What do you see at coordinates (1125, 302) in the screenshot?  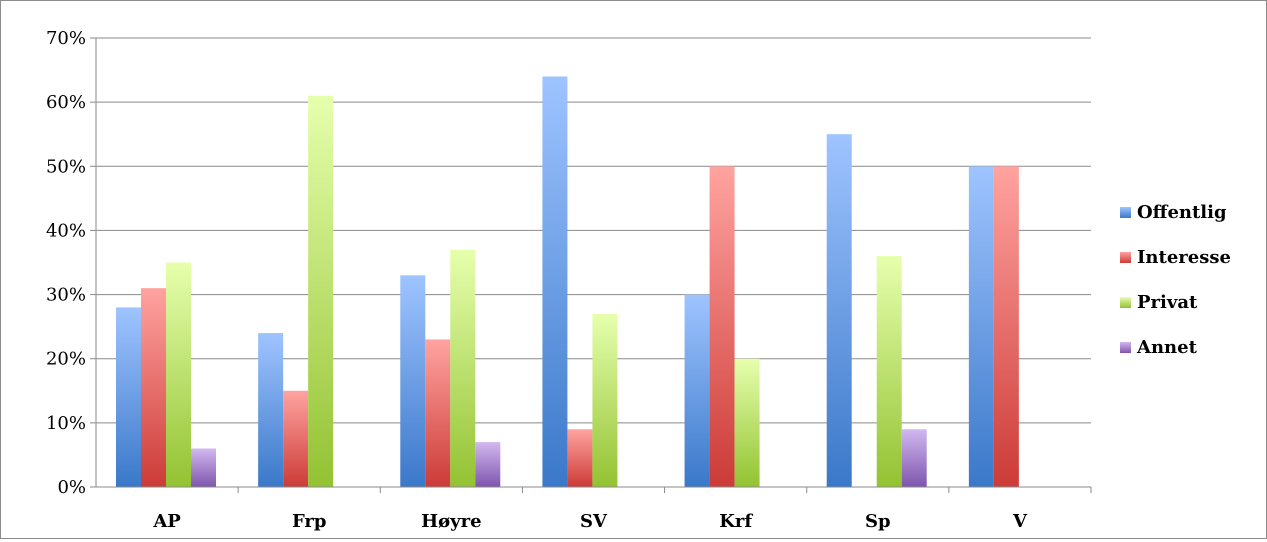 I see `legend-swatch-privat` at bounding box center [1125, 302].